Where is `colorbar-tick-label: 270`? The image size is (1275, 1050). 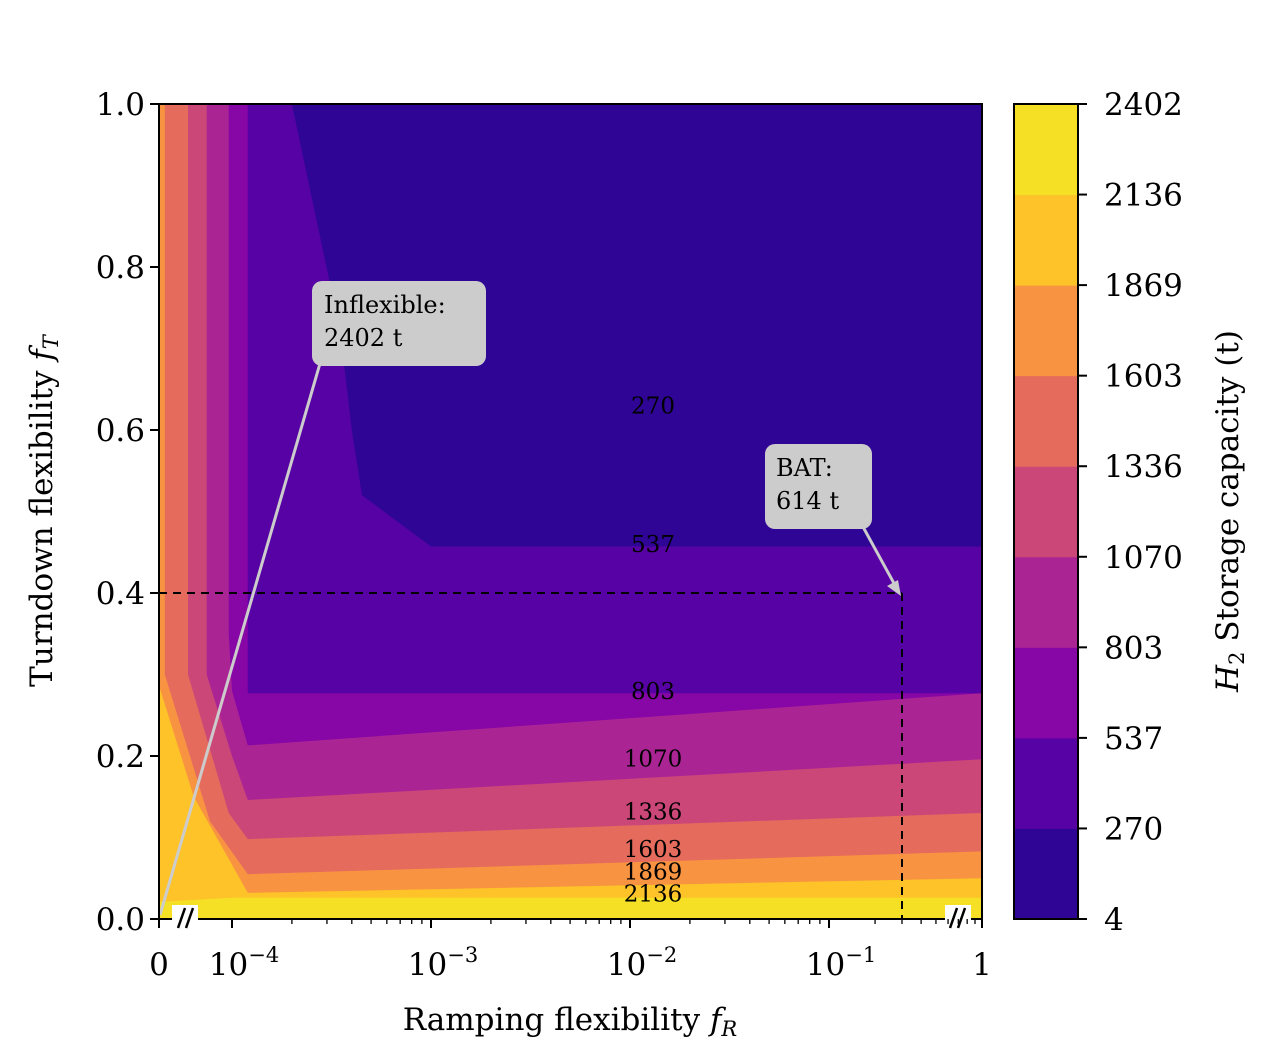 colorbar-tick-label: 270 is located at coordinates (1133, 829).